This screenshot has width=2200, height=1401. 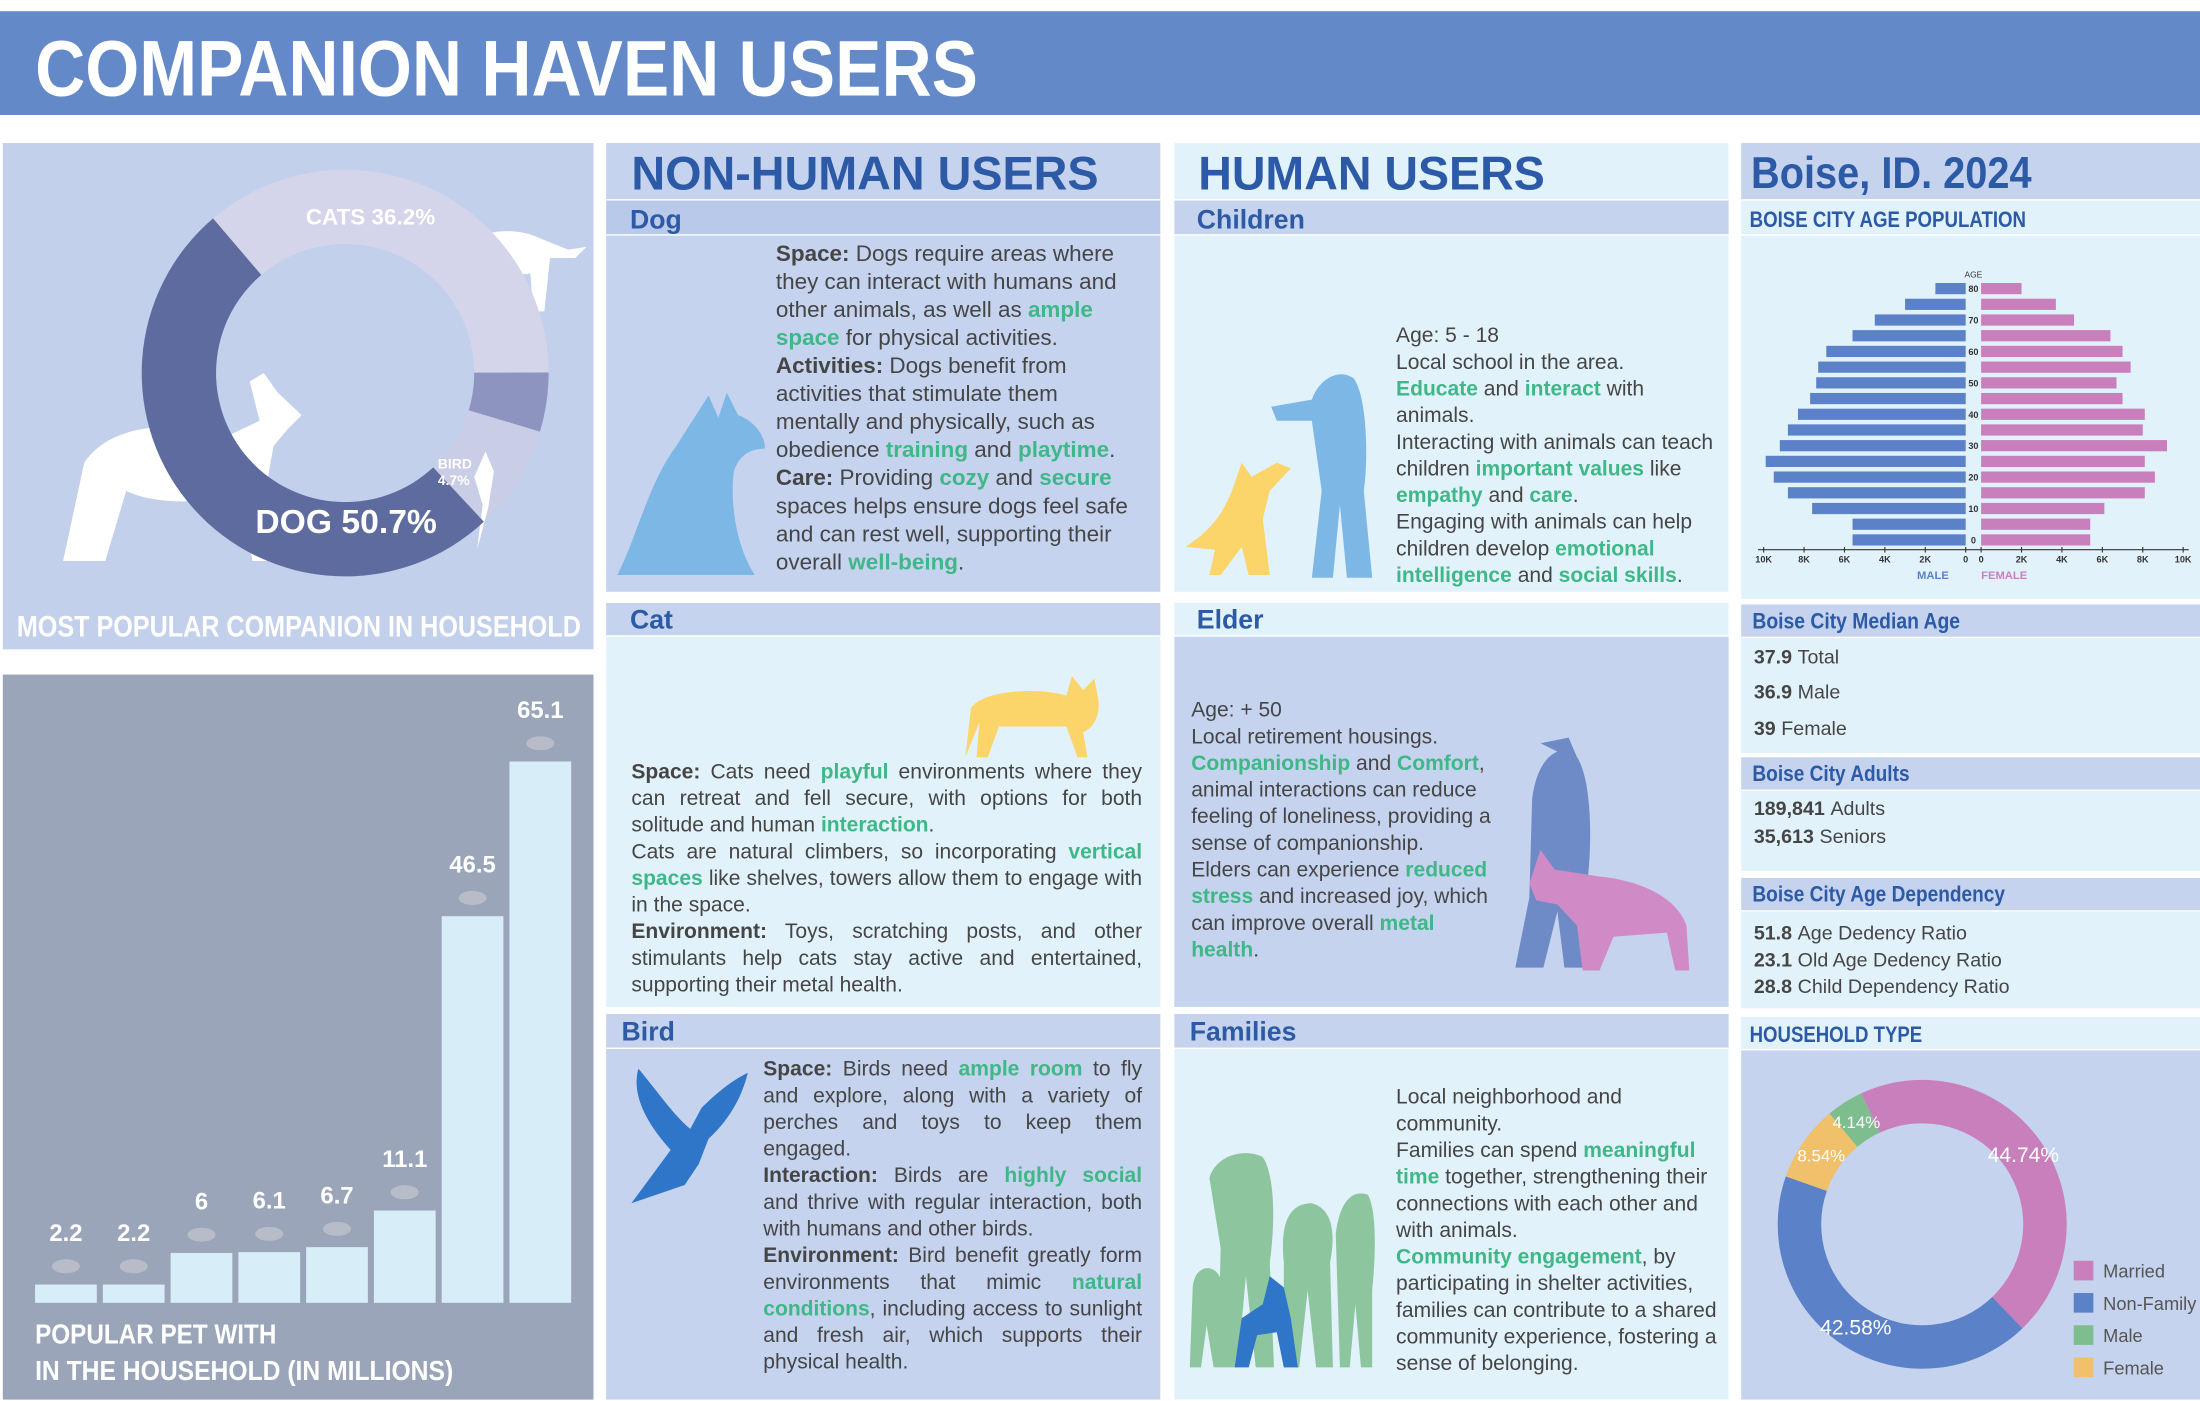 I want to click on slice-label: CATS 36.2%, so click(x=370, y=216).